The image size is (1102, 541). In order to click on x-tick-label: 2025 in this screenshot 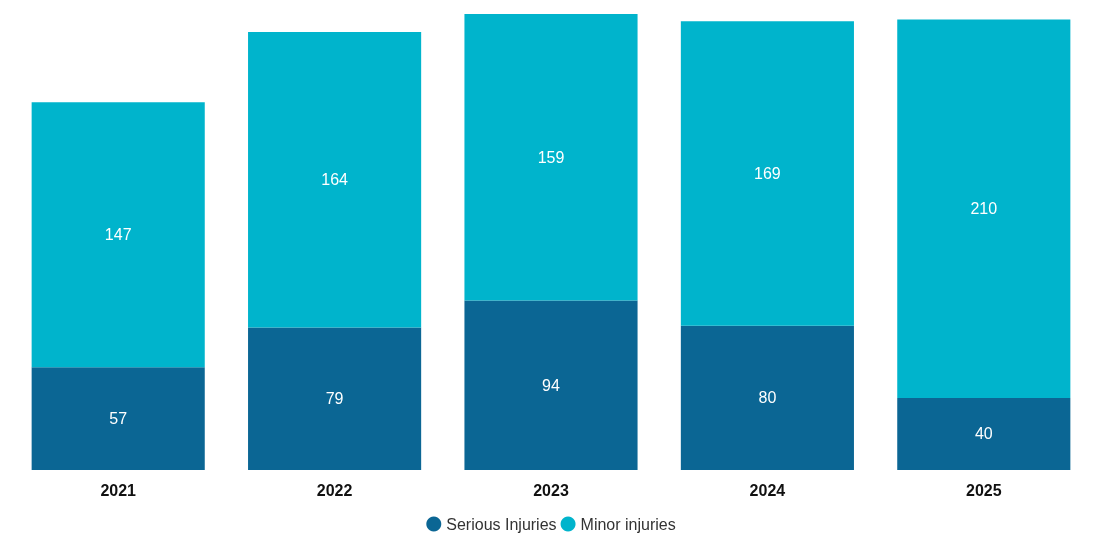, I will do `click(984, 490)`.